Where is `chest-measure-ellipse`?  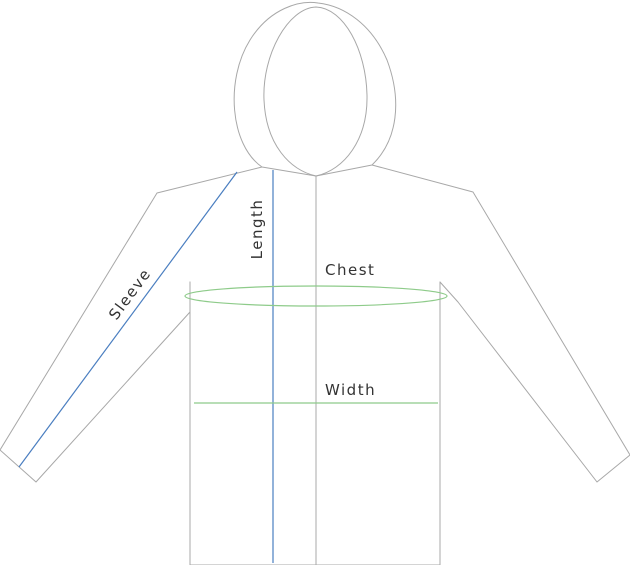
chest-measure-ellipse is located at coordinates (316, 296).